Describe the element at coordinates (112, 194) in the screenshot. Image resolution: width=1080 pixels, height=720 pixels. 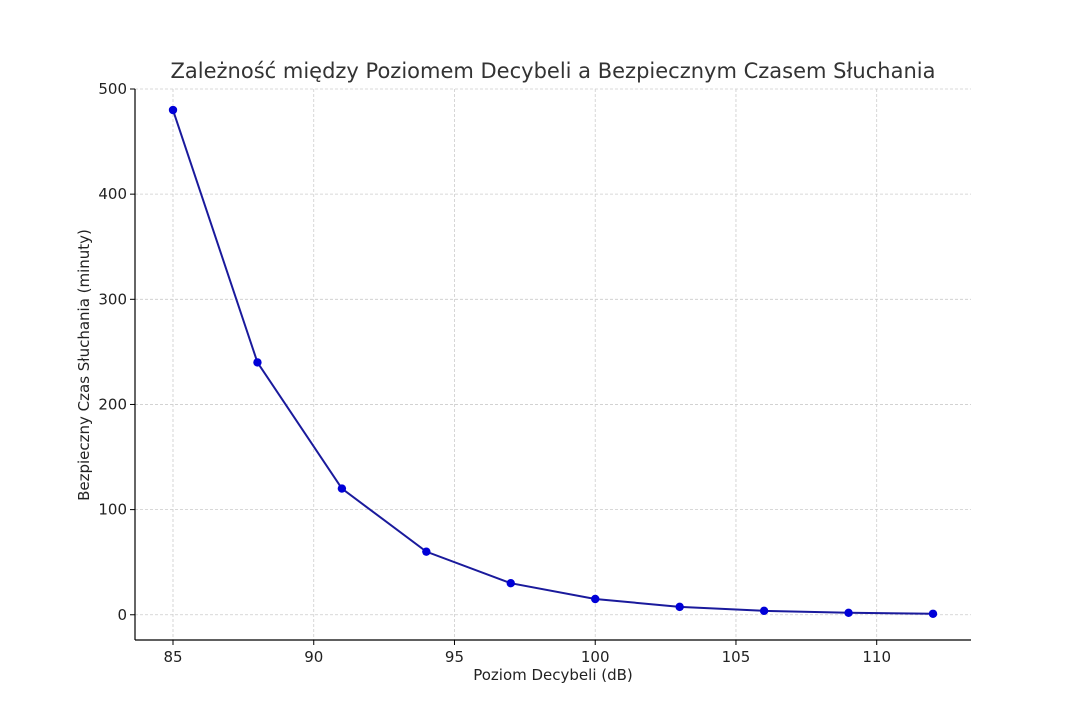
I see `y-tick-label: 400` at that location.